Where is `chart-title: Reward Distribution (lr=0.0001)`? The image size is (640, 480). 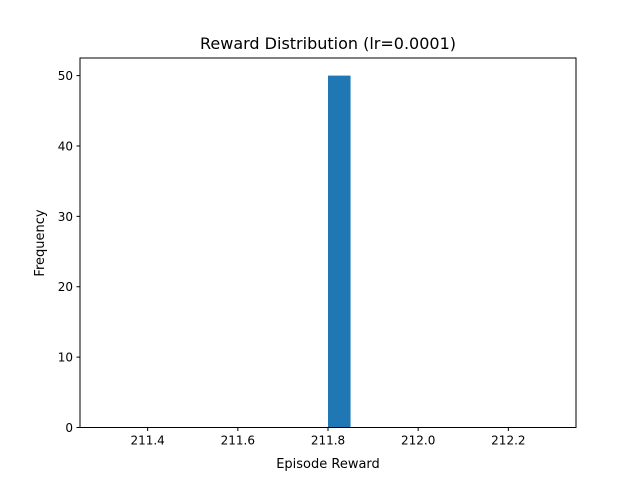 chart-title: Reward Distribution (lr=0.0001) is located at coordinates (328, 43).